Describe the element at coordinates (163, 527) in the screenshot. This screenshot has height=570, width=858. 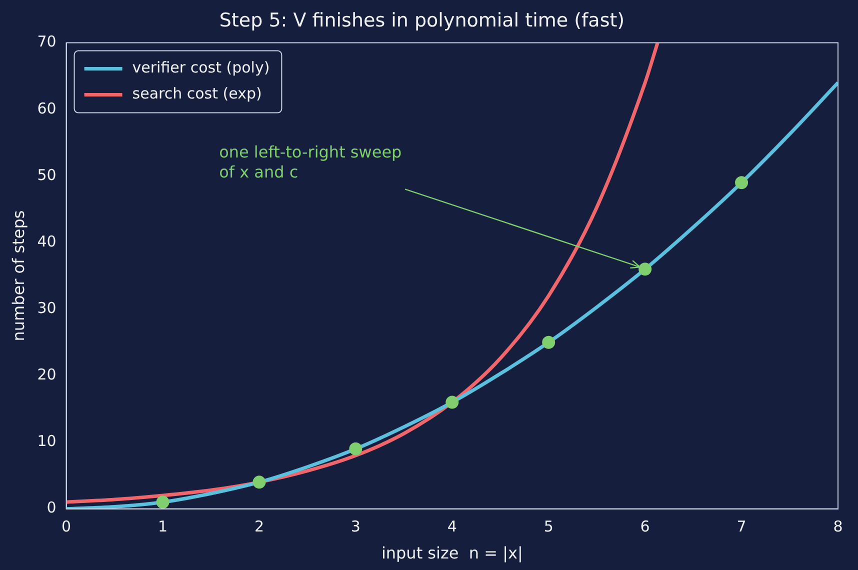
I see `x-tick-label: 1` at that location.